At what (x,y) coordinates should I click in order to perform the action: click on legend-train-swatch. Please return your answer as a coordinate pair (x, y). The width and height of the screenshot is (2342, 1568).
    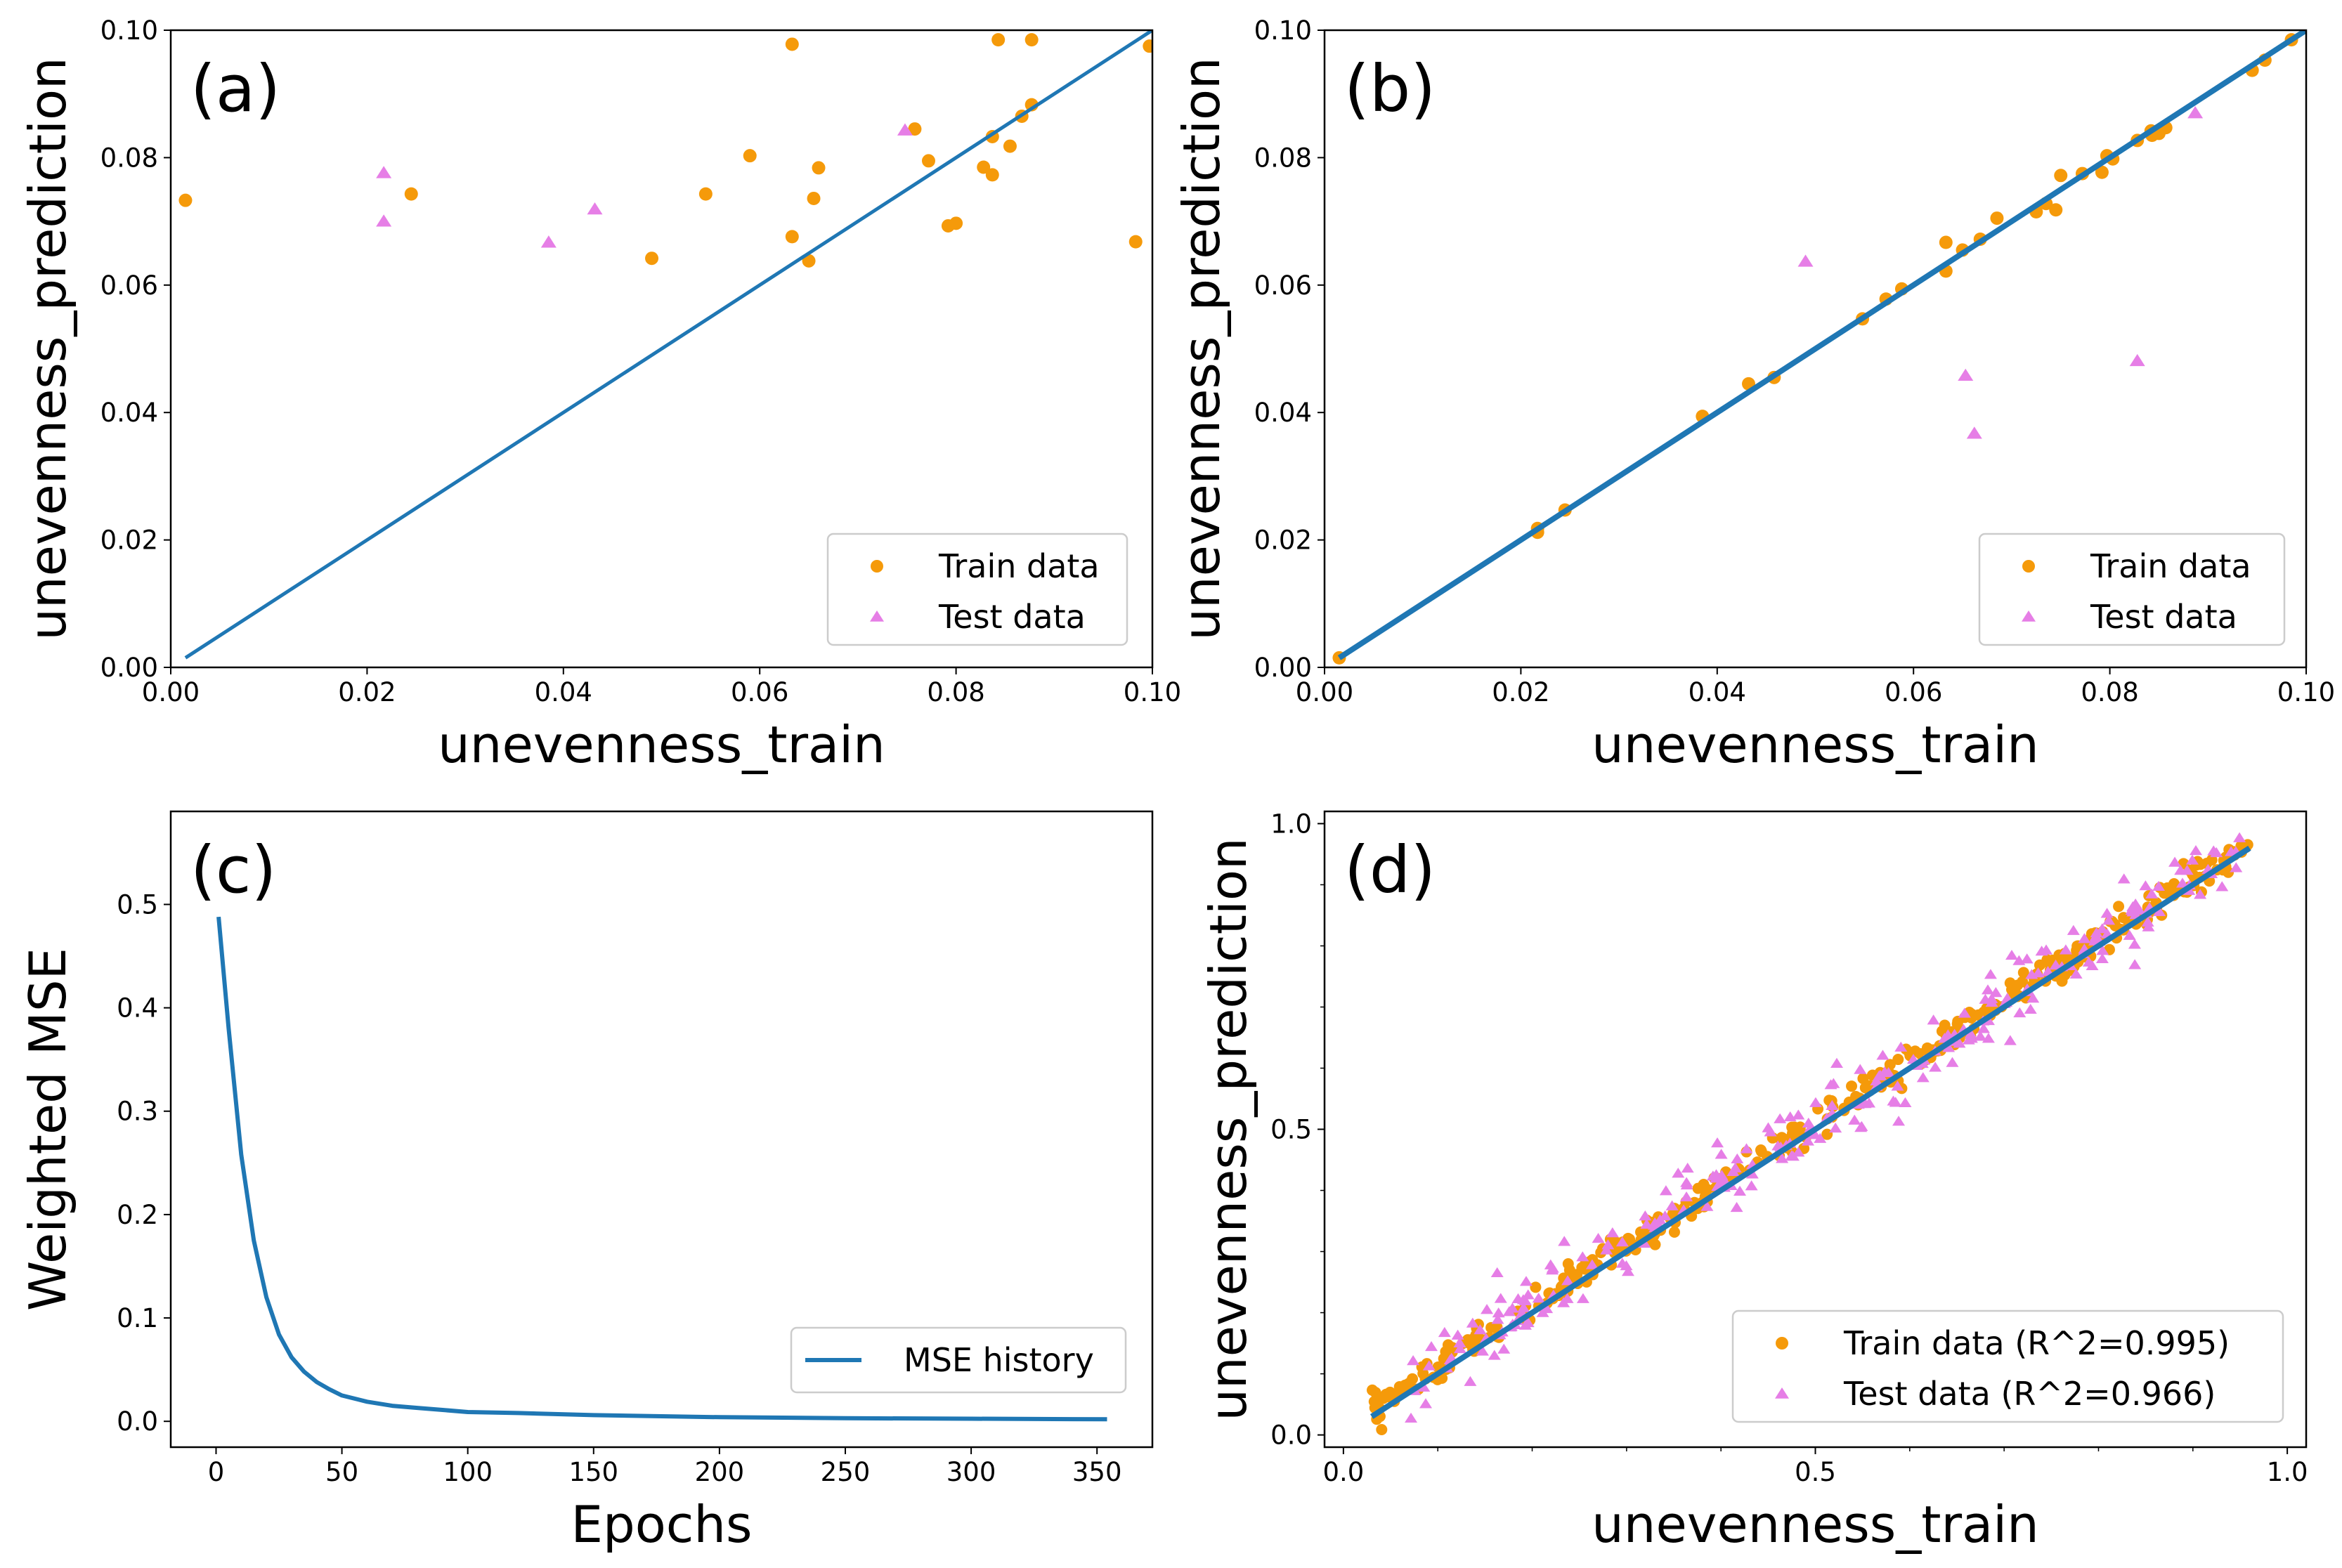
    Looking at the image, I should click on (1782, 1343).